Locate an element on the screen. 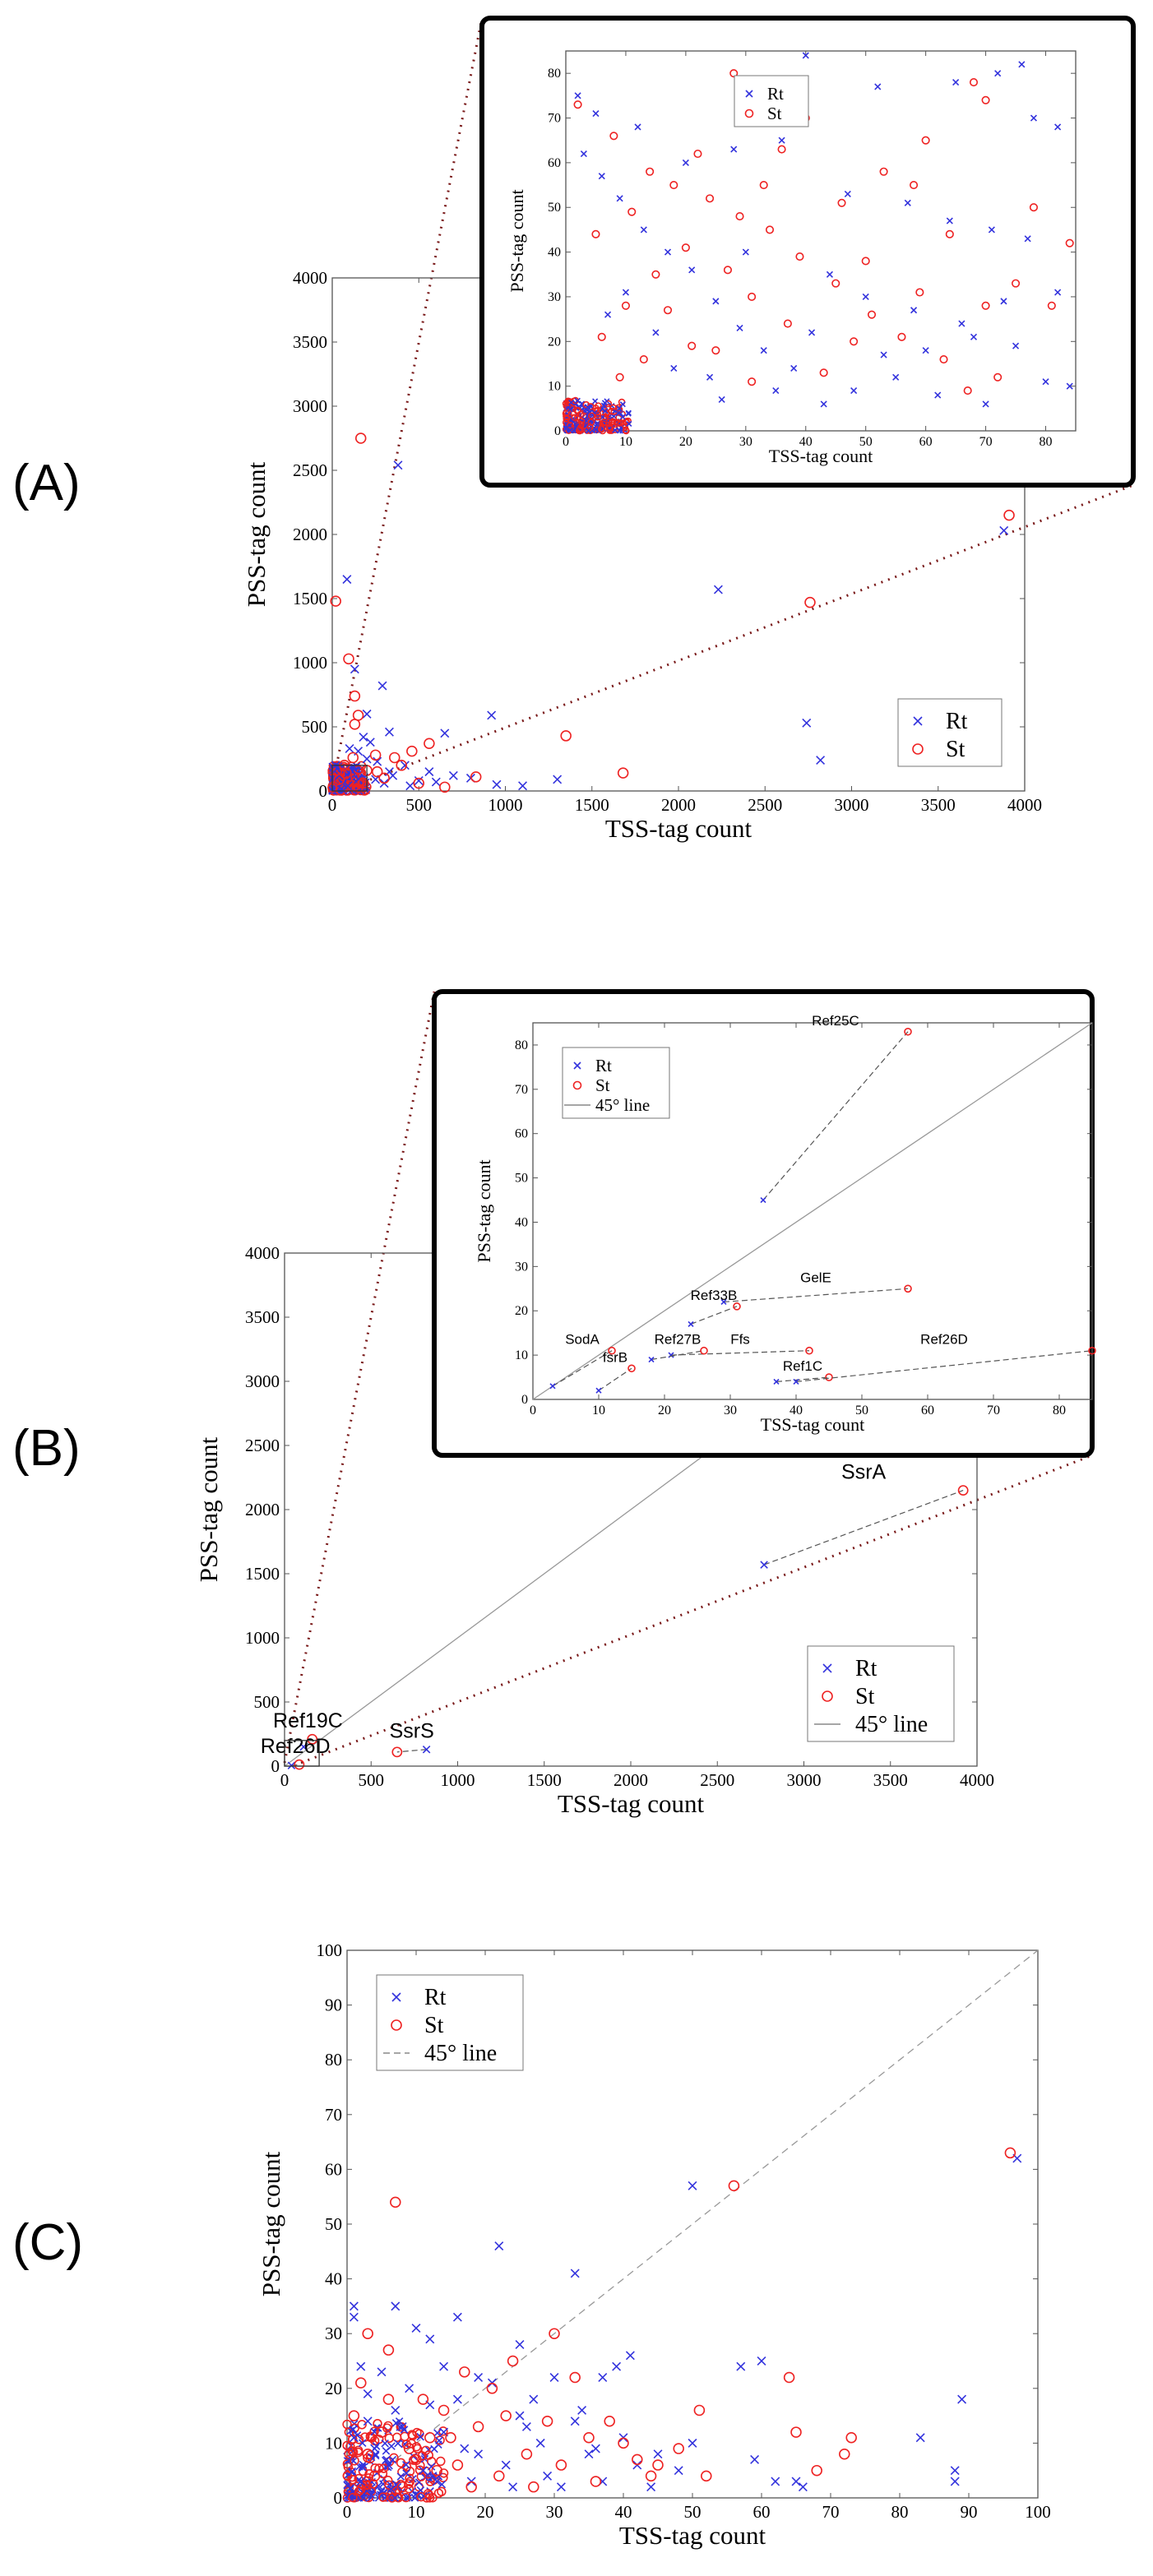  pair-label: SsrS is located at coordinates (412, 1731).